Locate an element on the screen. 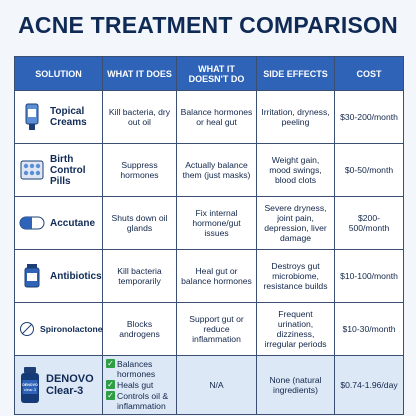 The image size is (416, 416). what-it-does-cell: Suppress hormones is located at coordinates (140, 170).